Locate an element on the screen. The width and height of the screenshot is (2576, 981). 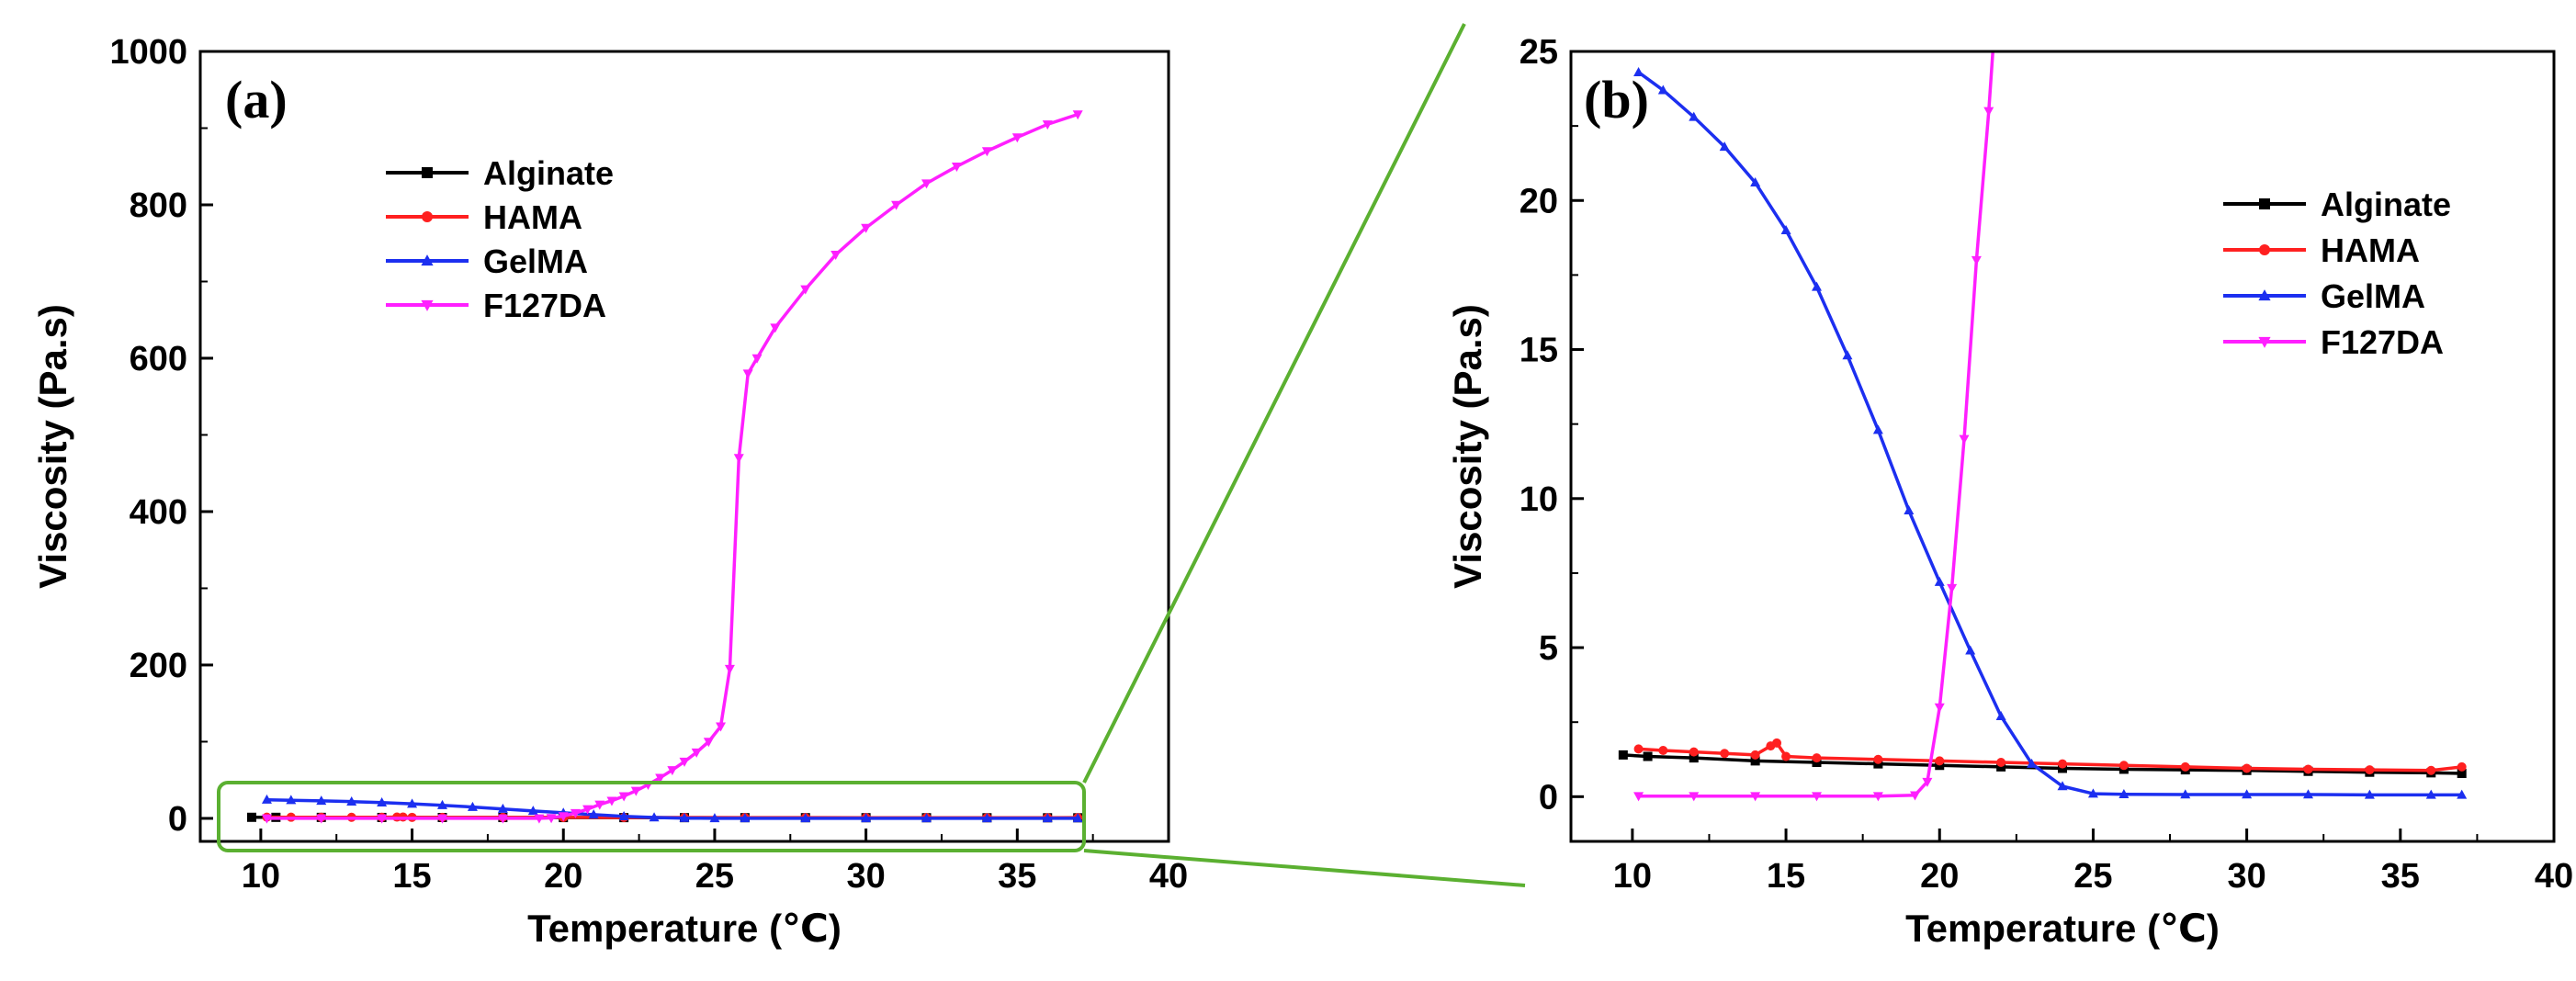
panel-b-x-axis-title: Temperature (℃) is located at coordinates (2062, 928).